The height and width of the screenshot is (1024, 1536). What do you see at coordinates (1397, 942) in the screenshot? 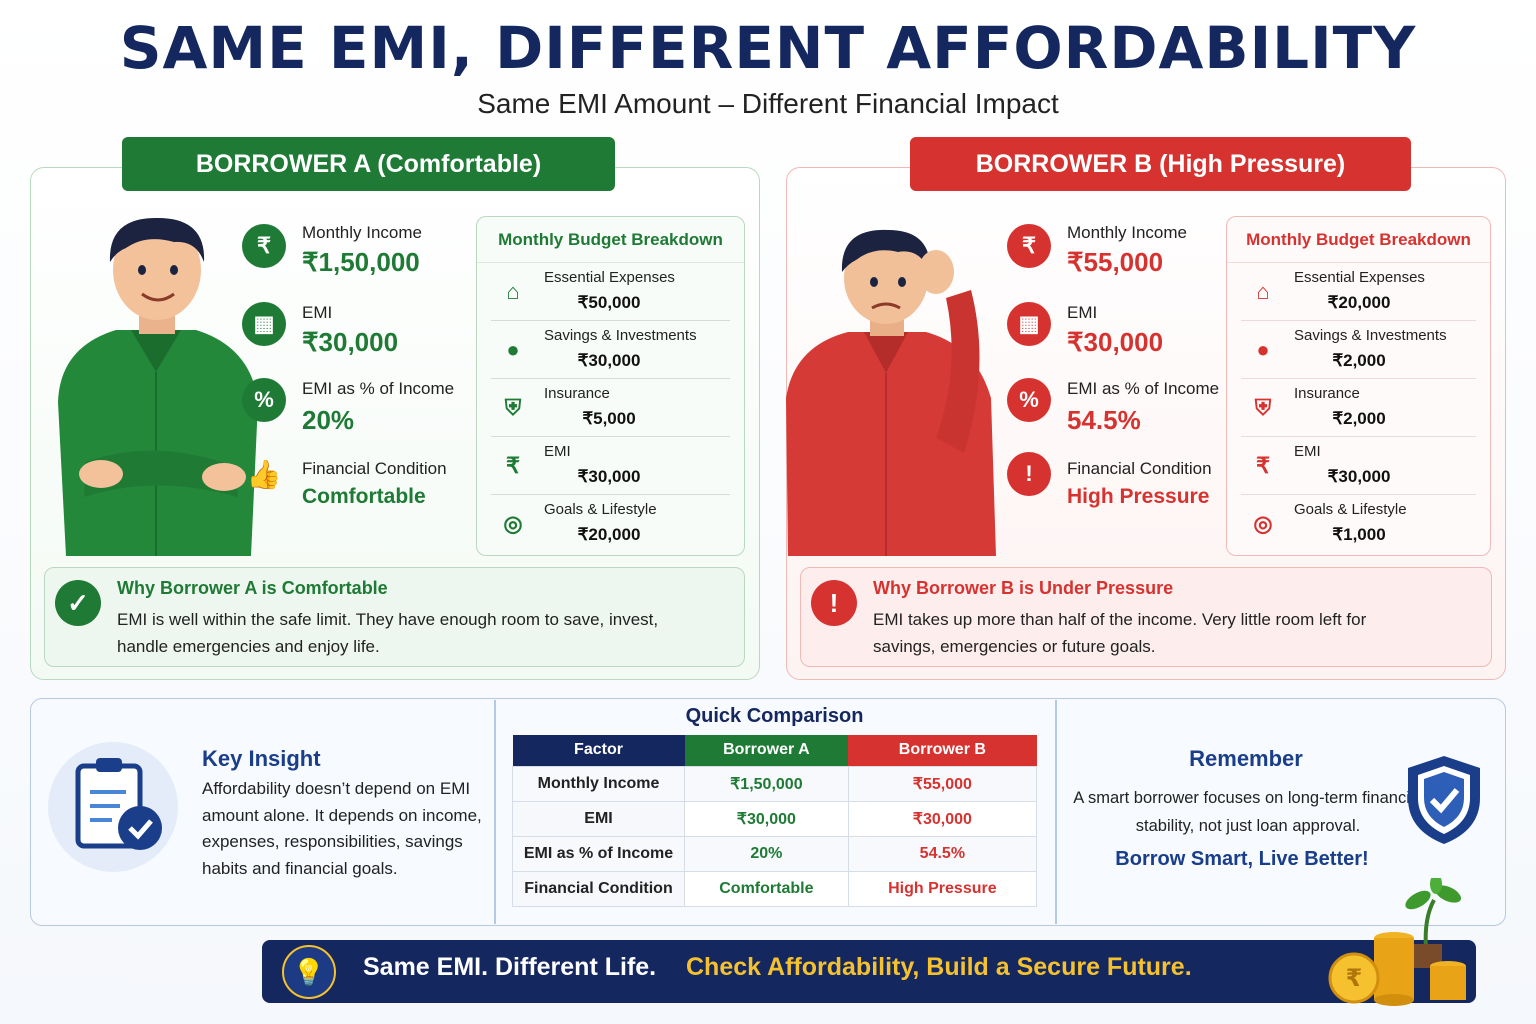
I see `coins-plant-icon: ₹` at bounding box center [1397, 942].